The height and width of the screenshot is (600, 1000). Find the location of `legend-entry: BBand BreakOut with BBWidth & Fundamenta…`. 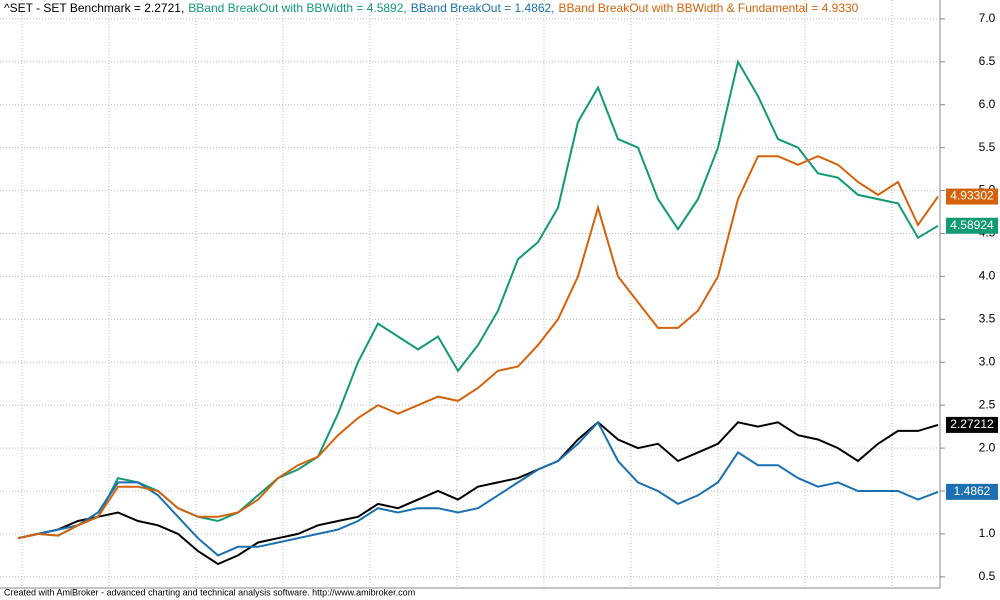

legend-entry: BBand BreakOut with BBWidth & Fundamenta… is located at coordinates (709, 8).